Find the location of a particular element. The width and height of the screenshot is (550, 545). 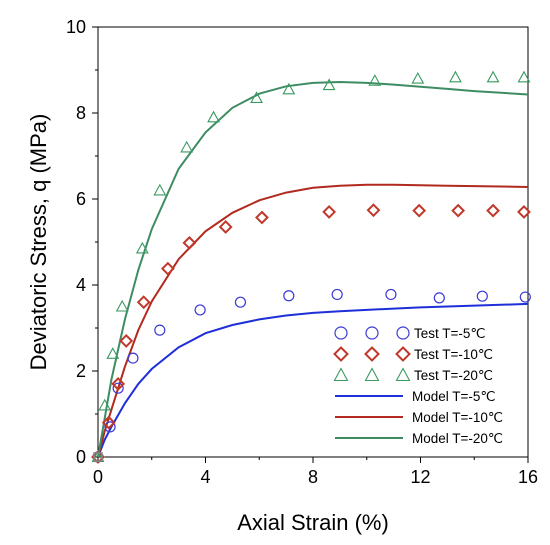

y-tick-label: 4 is located at coordinates (81, 285).